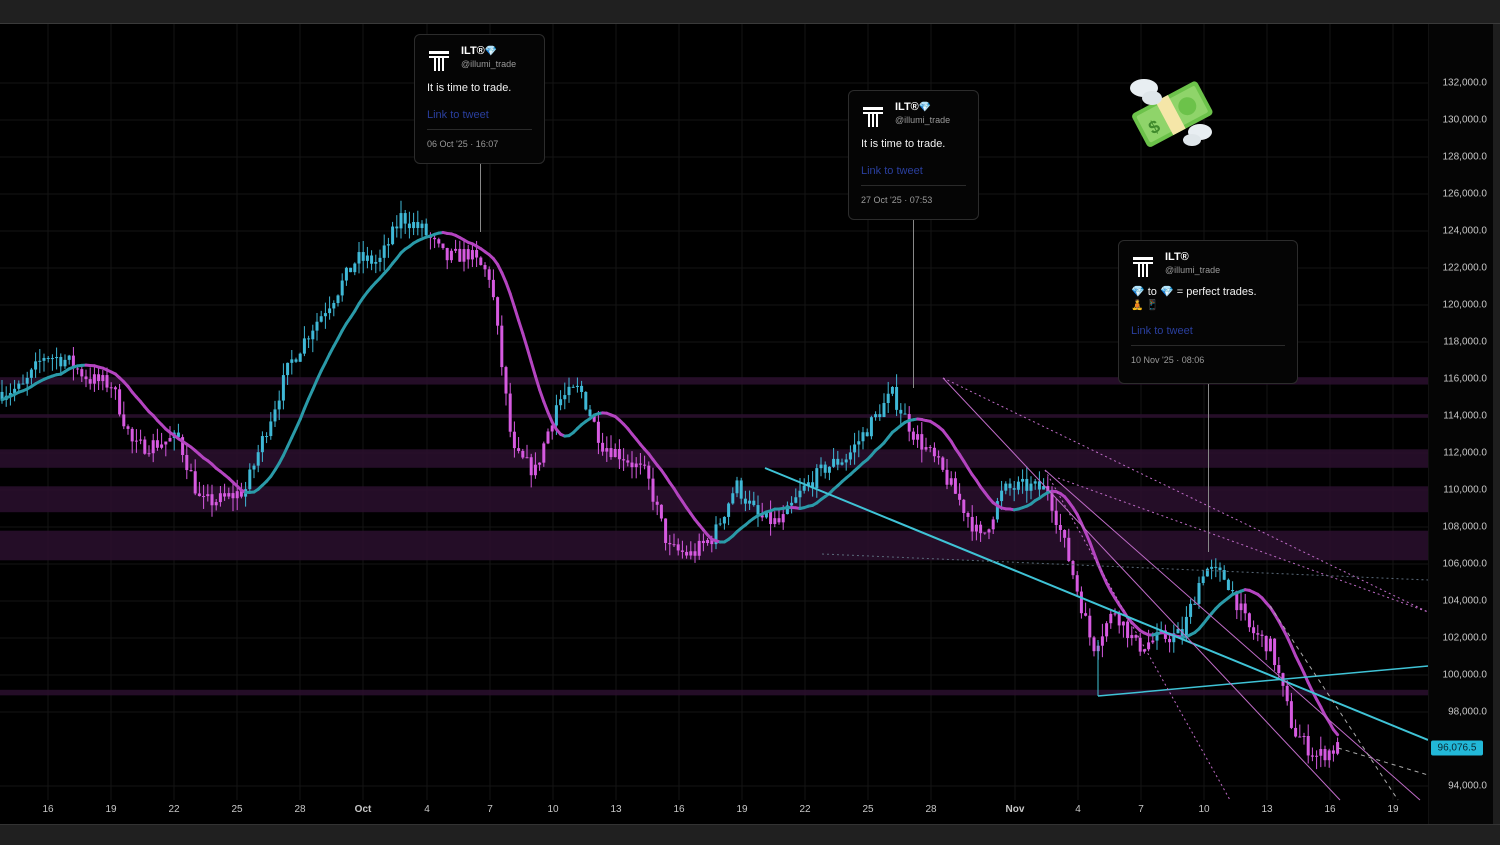  Describe the element at coordinates (1465, 379) in the screenshot. I see `price-tick-label: 116,000.0` at that location.